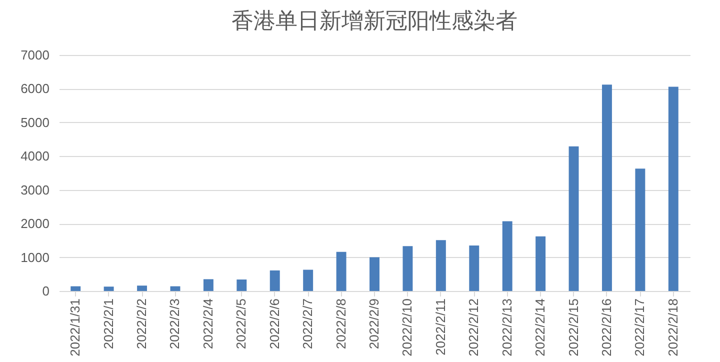 The width and height of the screenshot is (720, 362). I want to click on x-tick-label: 2022/2/11, so click(440, 327).